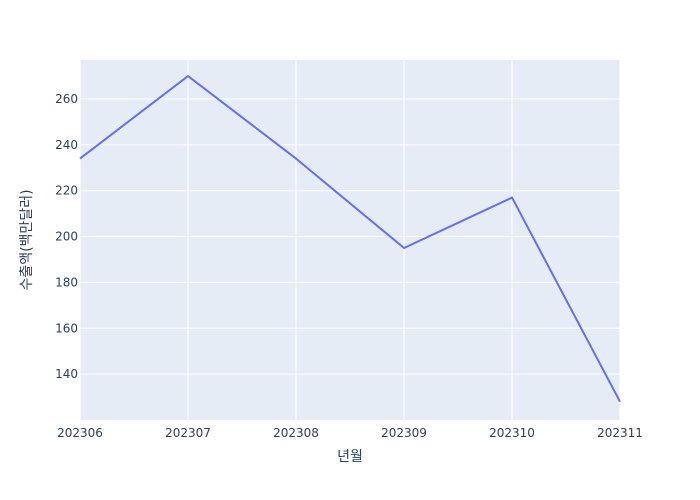  What do you see at coordinates (512, 433) in the screenshot?
I see `x-tick-label: 202310` at bounding box center [512, 433].